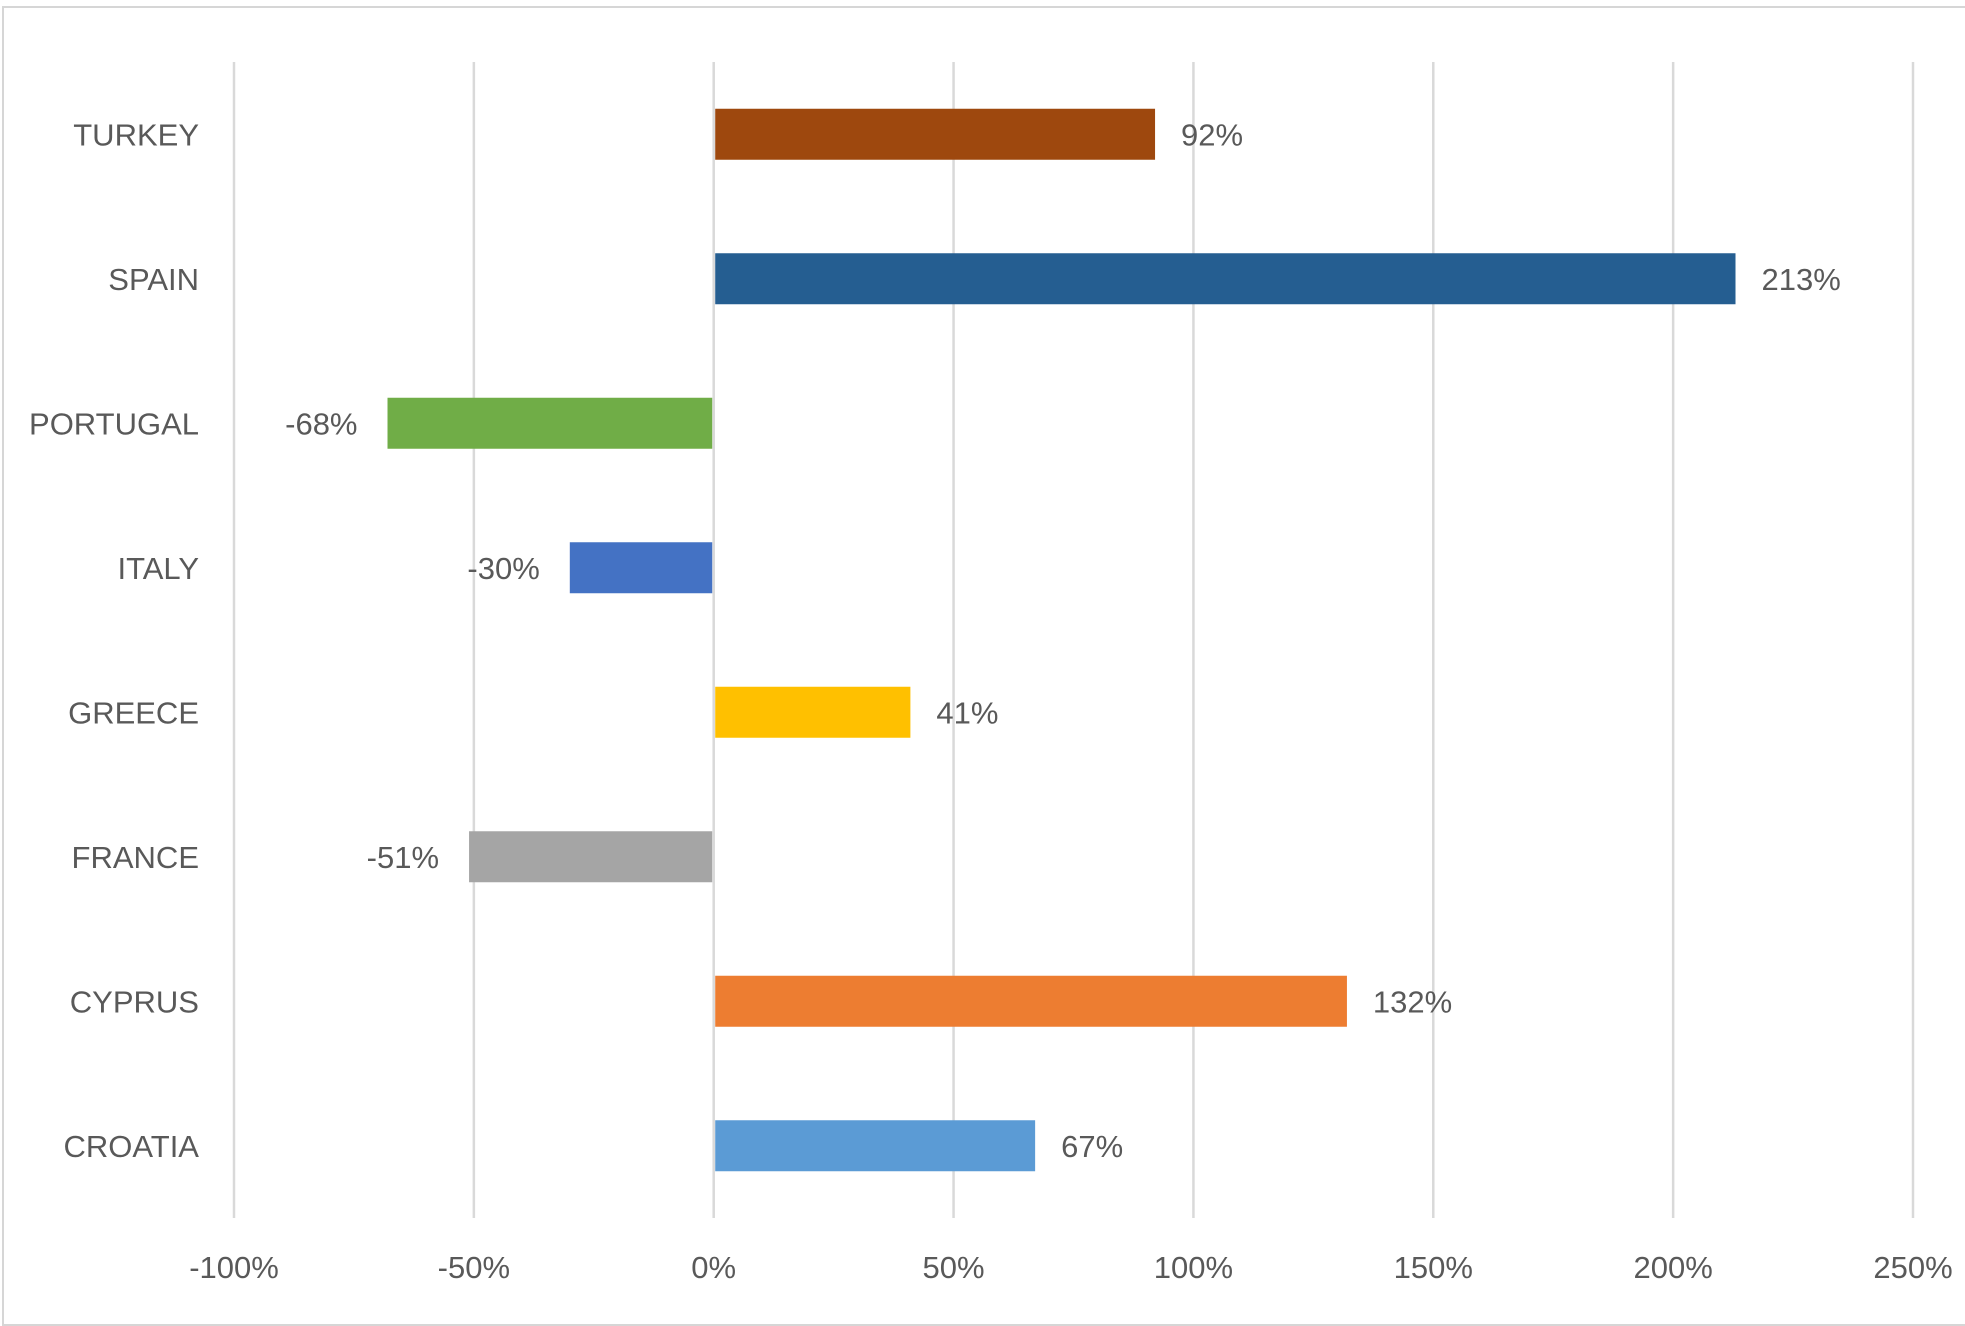 The height and width of the screenshot is (1326, 1965). I want to click on data-label-france: -51%, so click(403, 857).